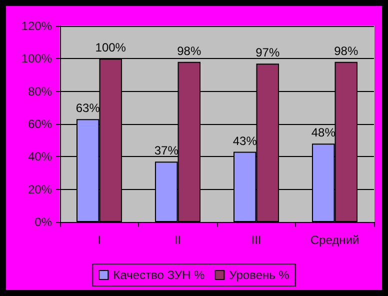 The height and width of the screenshot is (296, 388). Describe the element at coordinates (36, 59) in the screenshot. I see `y-tick-label: 100%` at that location.